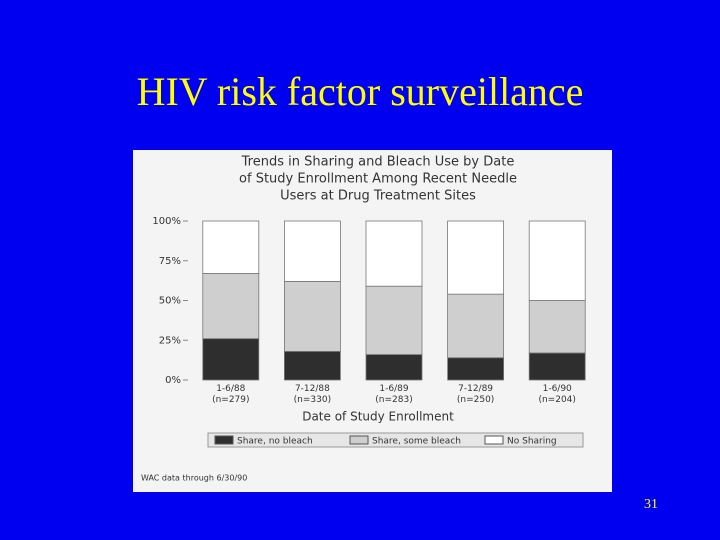 The image size is (720, 540). Describe the element at coordinates (170, 301) in the screenshot. I see `y-tick-label: 50%` at that location.